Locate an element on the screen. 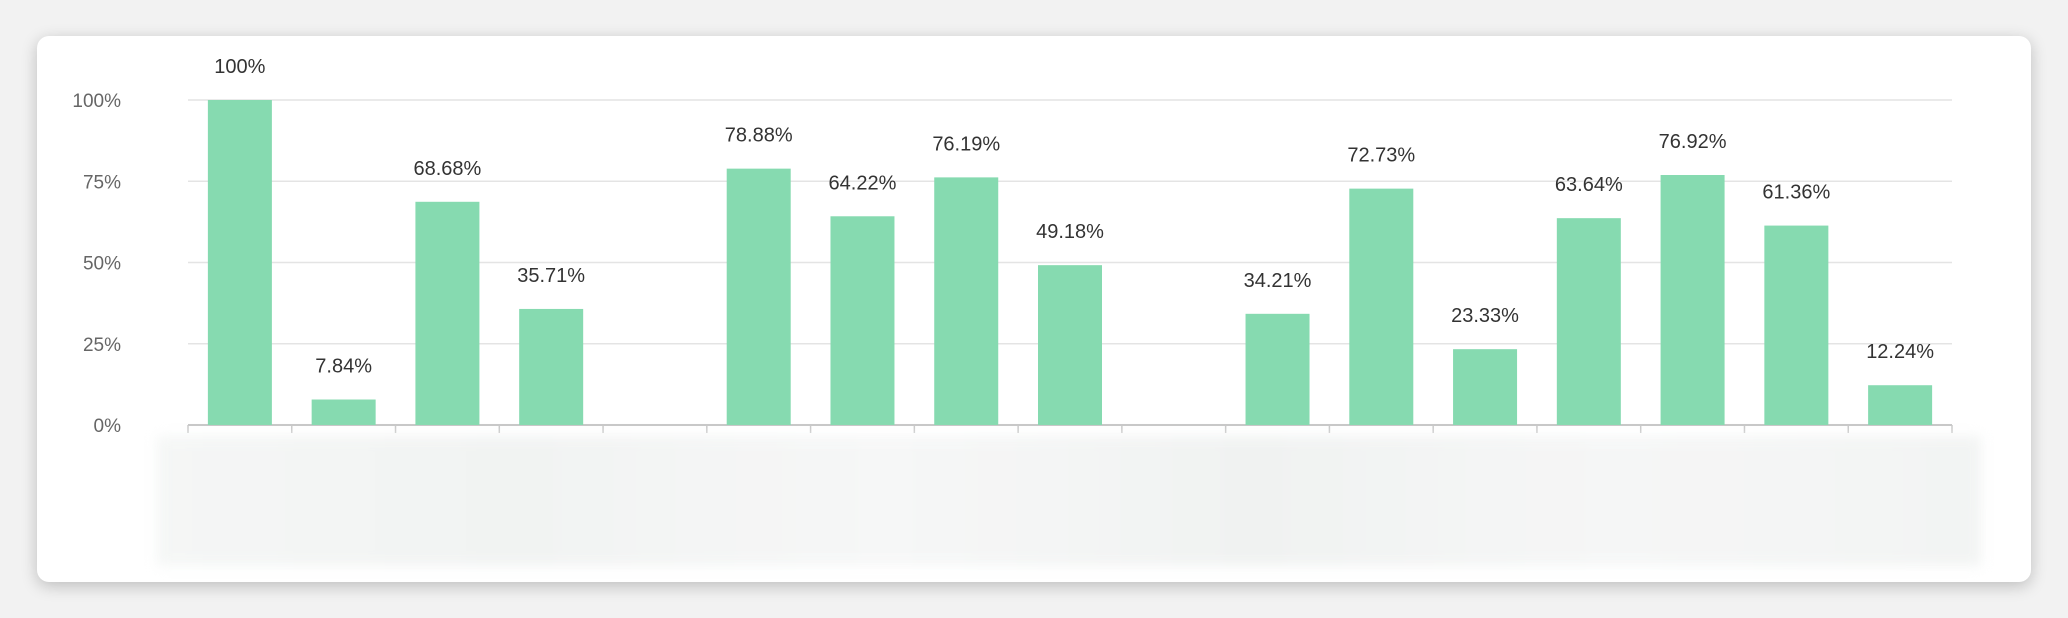 The height and width of the screenshot is (618, 2068). y-tick-label: 75% is located at coordinates (102, 182).